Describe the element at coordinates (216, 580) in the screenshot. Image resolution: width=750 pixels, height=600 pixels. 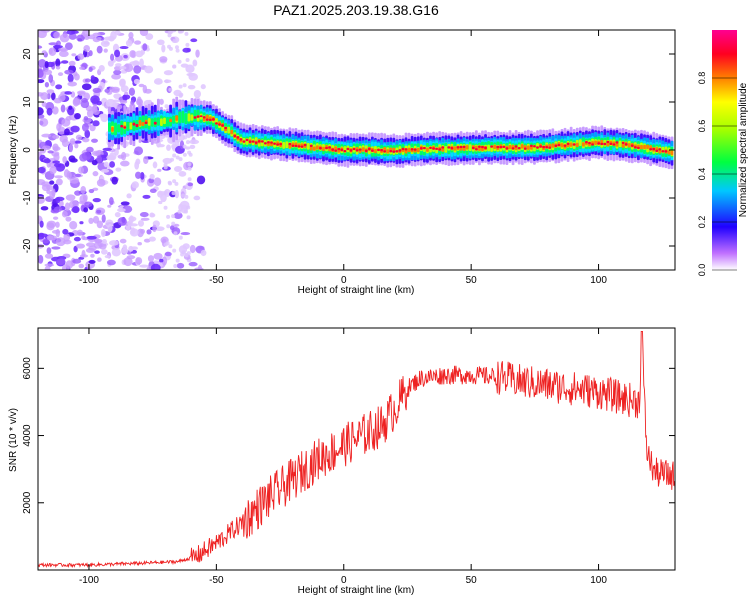
I see `x-tick-label: -50` at that location.